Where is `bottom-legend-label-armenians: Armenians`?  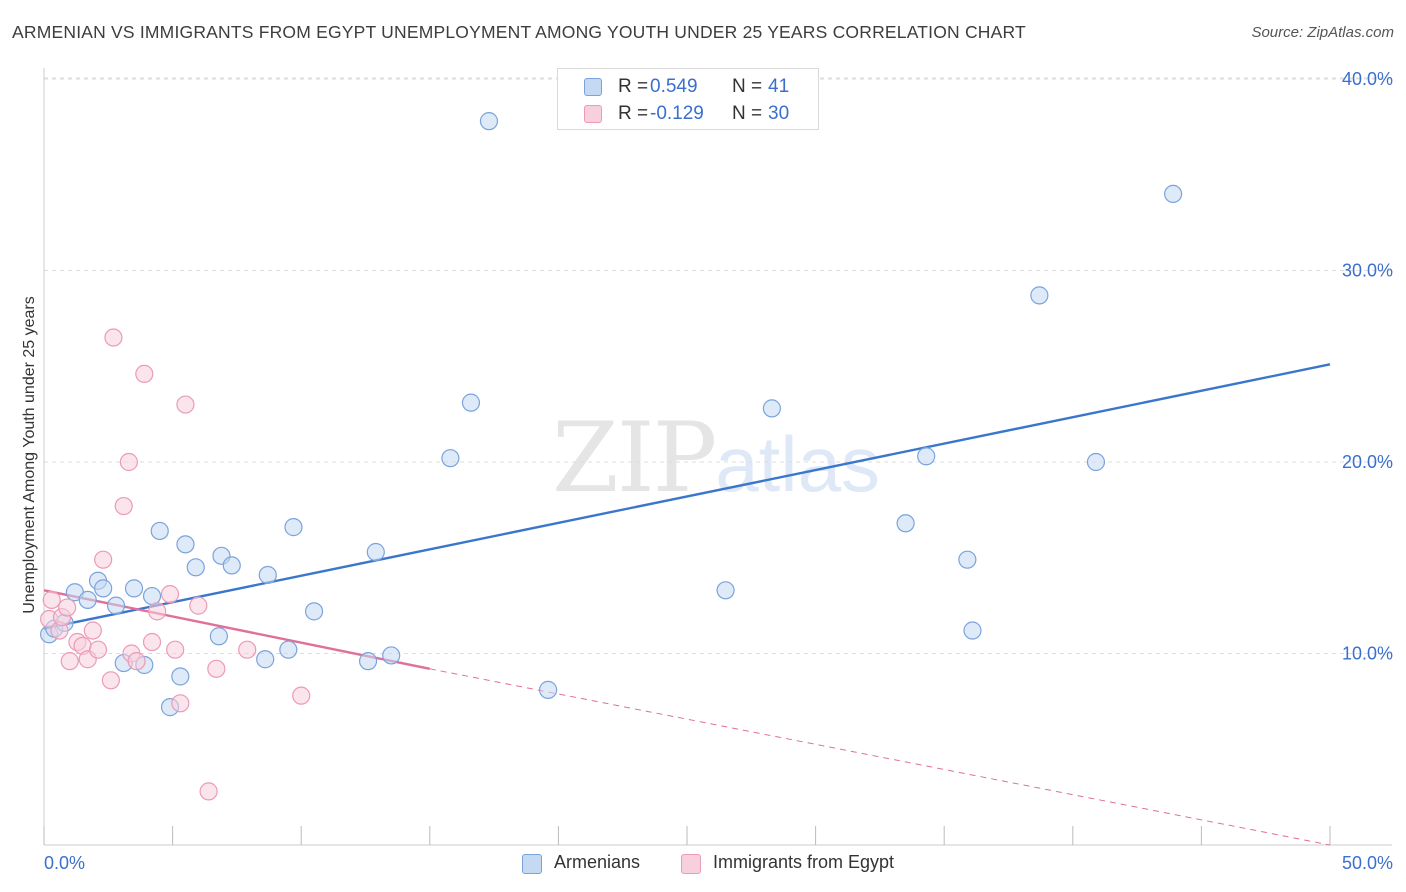 bottom-legend-label-armenians: Armenians is located at coordinates (597, 862).